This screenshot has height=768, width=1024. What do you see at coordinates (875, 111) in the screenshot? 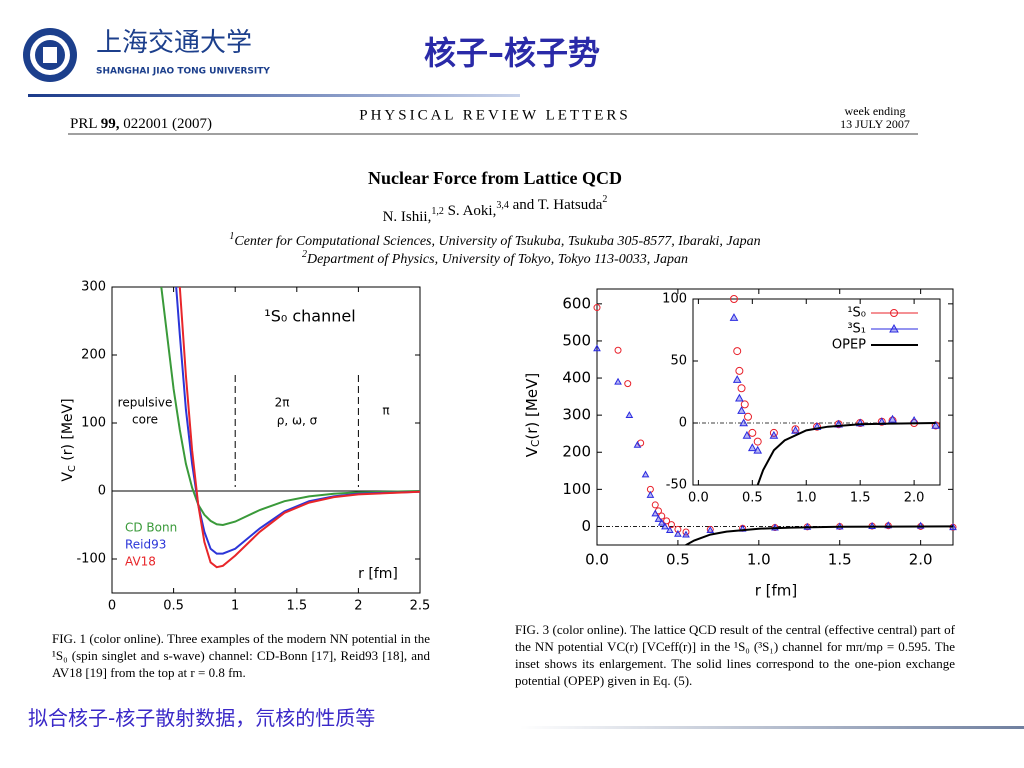
I see `week-label: week ending` at bounding box center [875, 111].